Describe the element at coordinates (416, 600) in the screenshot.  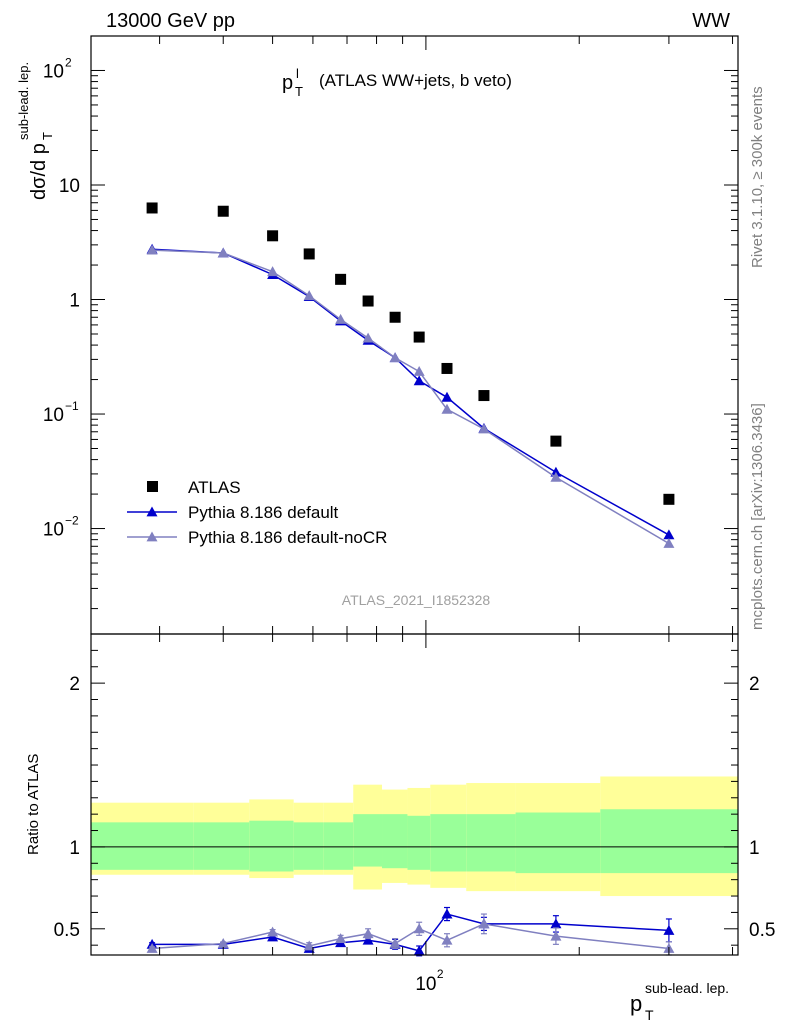
I see `analysis-label: ATLAS_2021_I1852328` at that location.